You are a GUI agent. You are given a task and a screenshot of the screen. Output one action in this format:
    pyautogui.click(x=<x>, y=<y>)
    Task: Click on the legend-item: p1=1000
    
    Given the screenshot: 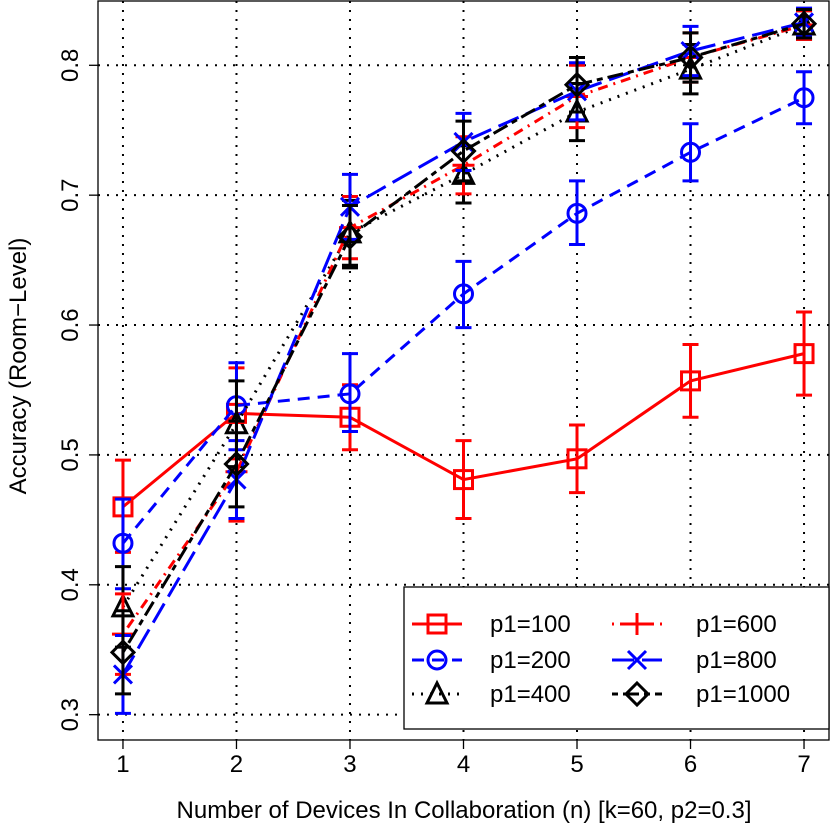 What is the action you would take?
    pyautogui.click(x=701, y=694)
    